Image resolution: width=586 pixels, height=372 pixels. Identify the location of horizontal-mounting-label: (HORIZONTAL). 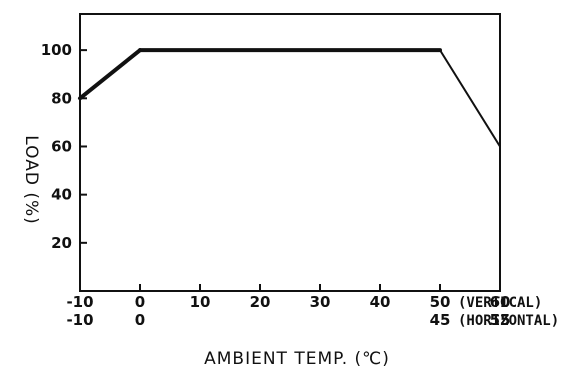
(508, 321).